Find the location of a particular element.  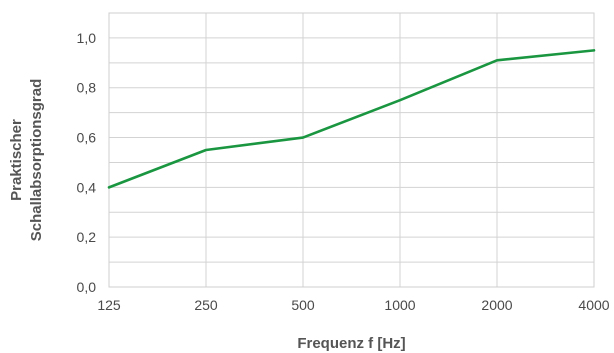

x-tick-labels: 125 250 500 1000 2000 4000 is located at coordinates (353, 305).